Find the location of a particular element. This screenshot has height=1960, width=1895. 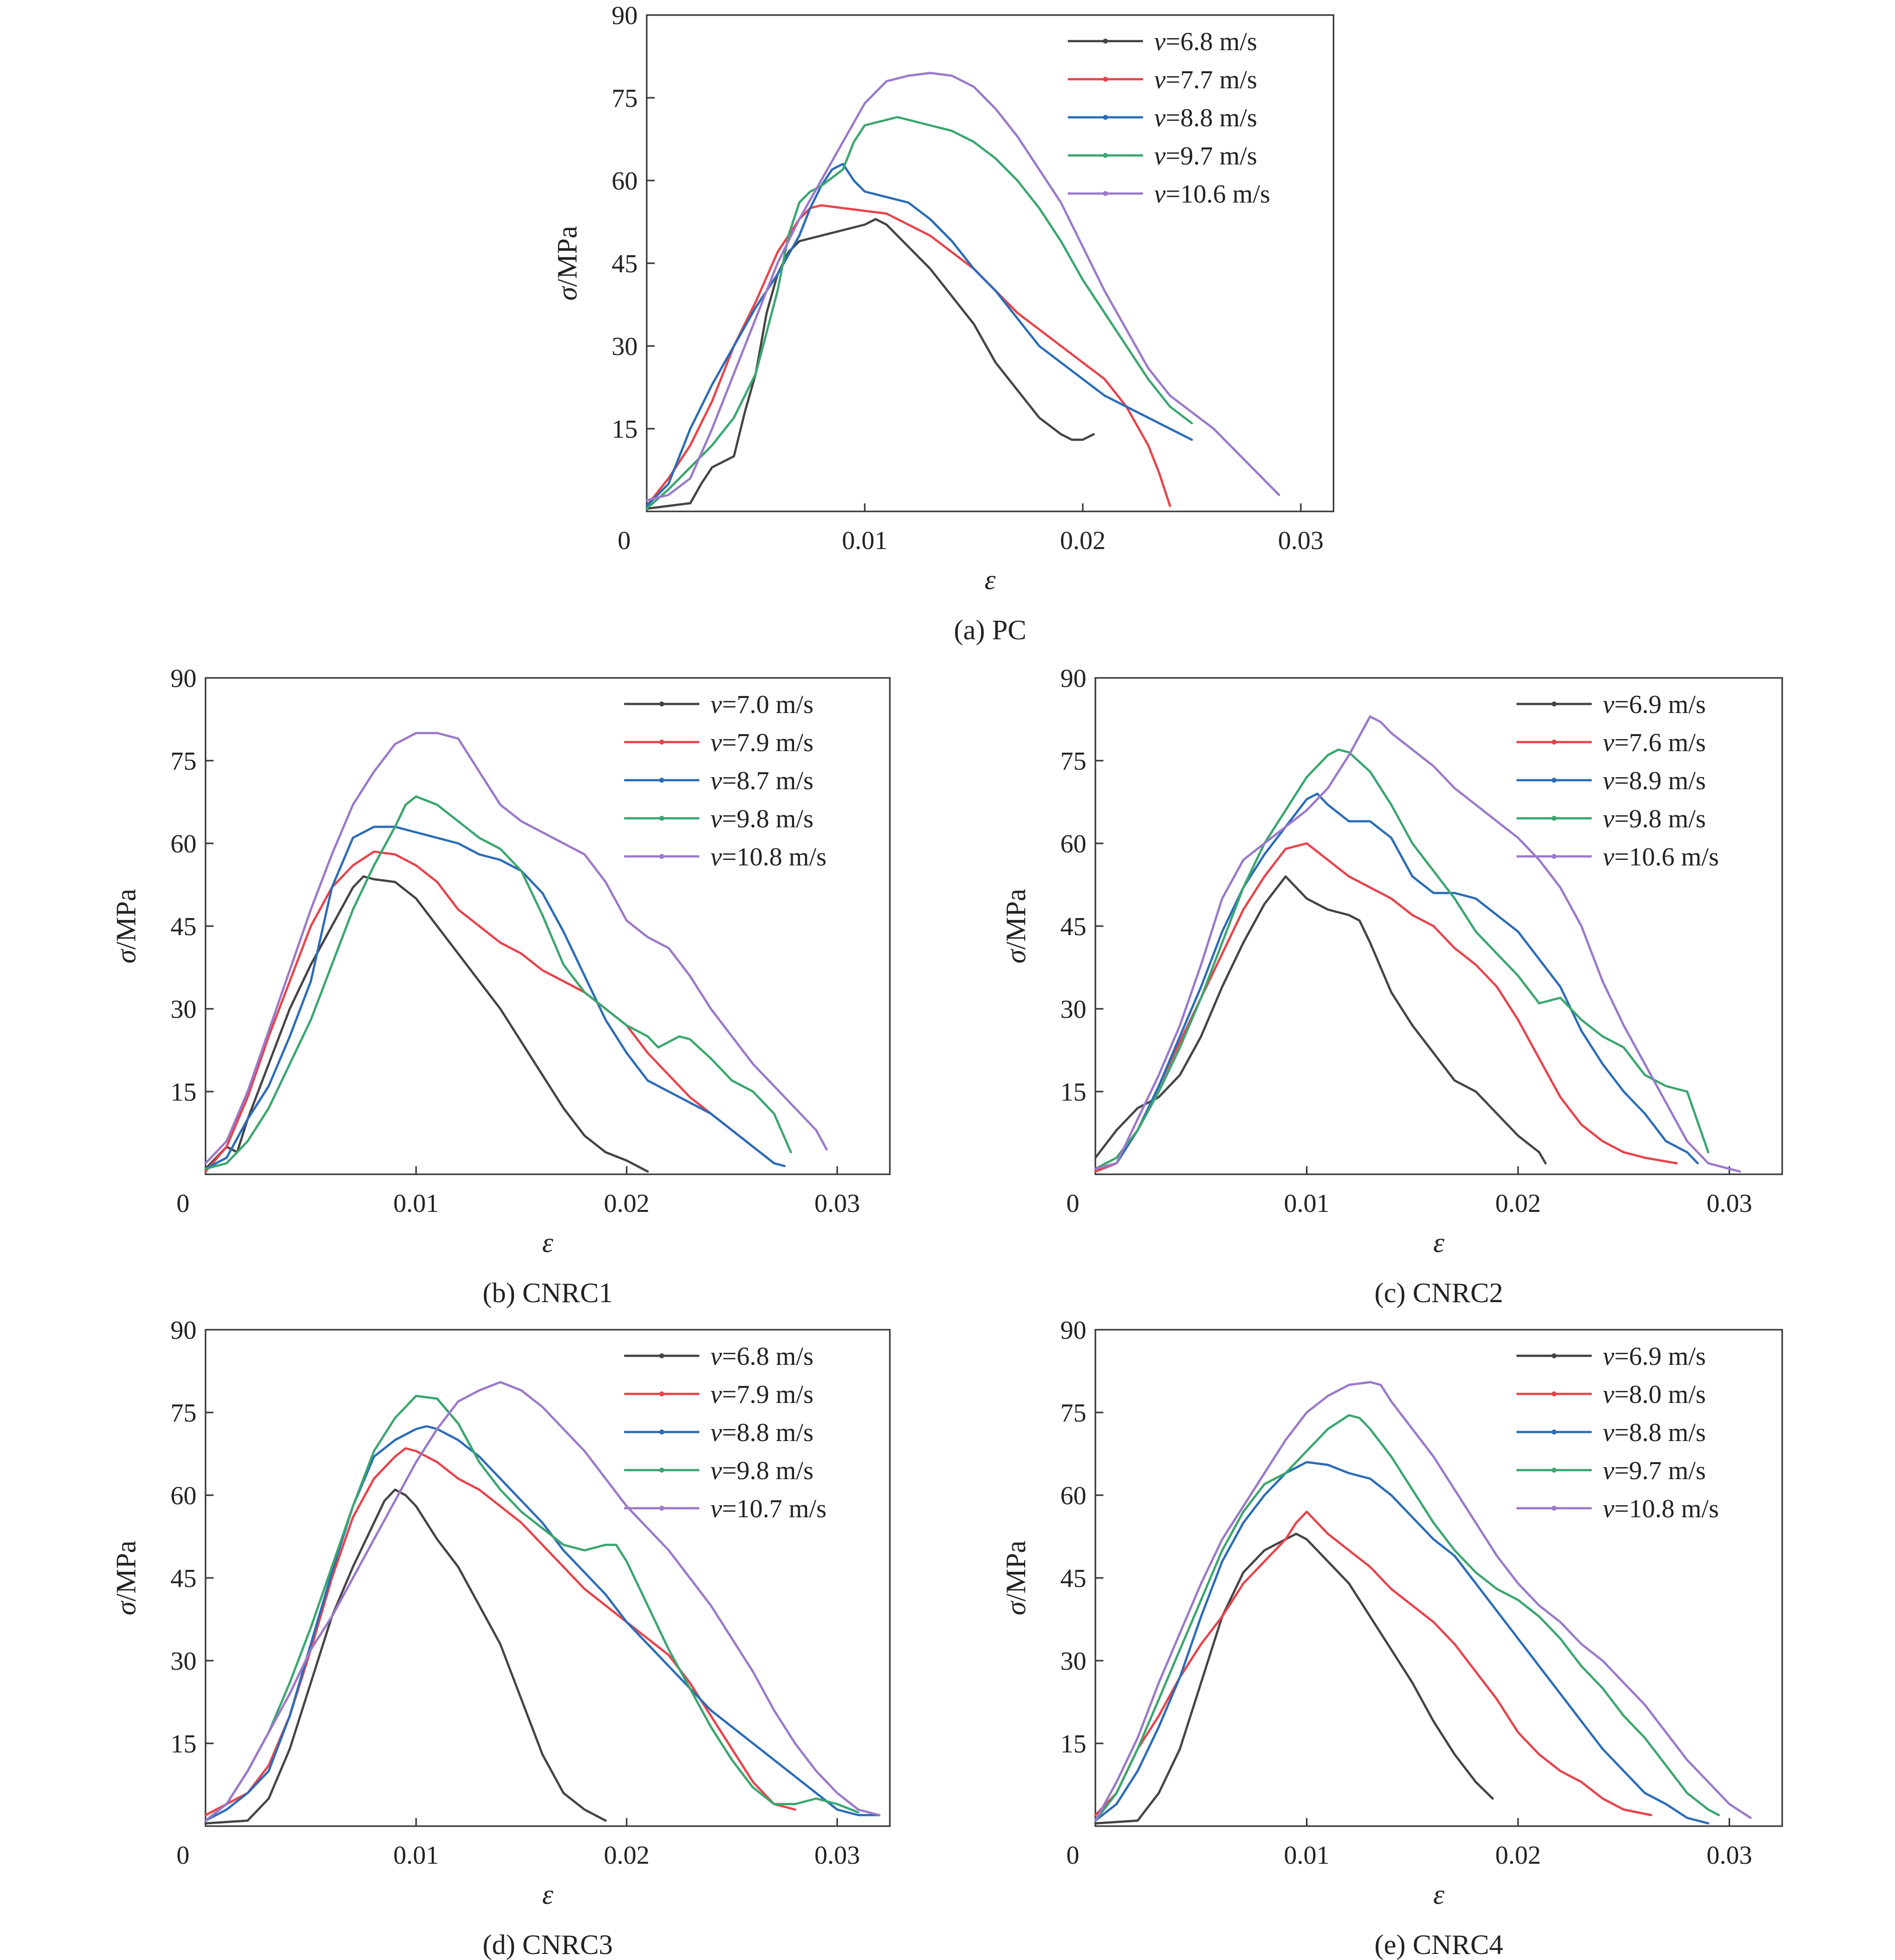

legend-label: v=7.7 m/s is located at coordinates (1205, 80).